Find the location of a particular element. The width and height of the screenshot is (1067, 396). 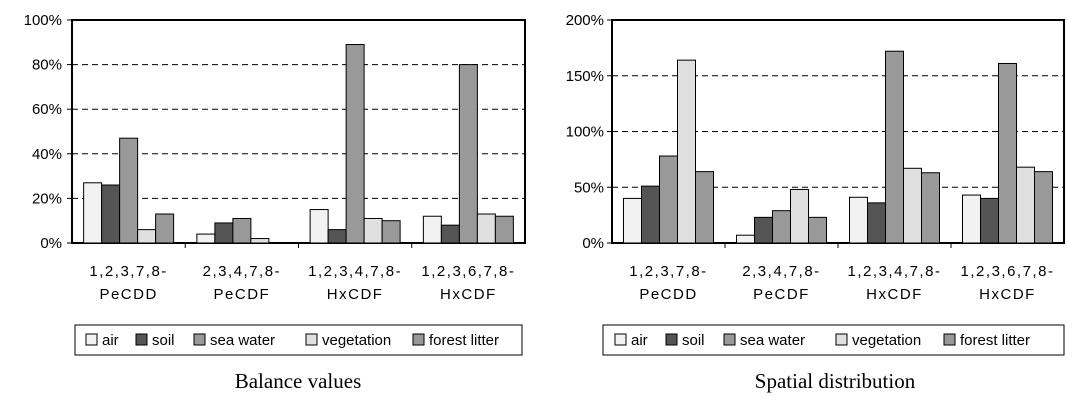

y-tick-label: 80% is located at coordinates (47, 65).